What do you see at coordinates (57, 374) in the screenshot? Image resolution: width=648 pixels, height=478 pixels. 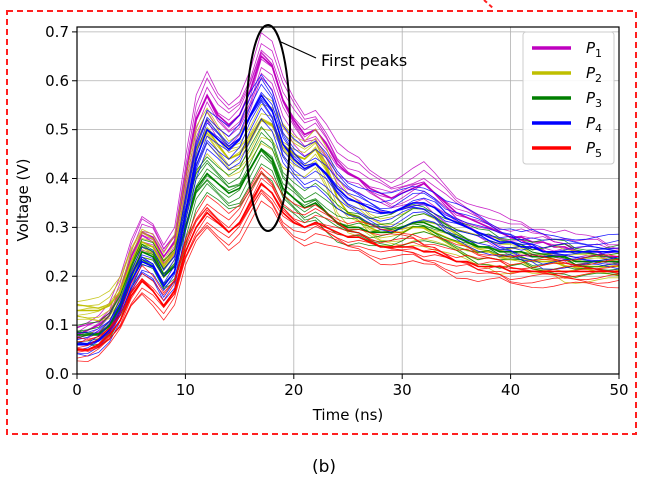 I see `y-tick-label: 0.0` at bounding box center [57, 374].